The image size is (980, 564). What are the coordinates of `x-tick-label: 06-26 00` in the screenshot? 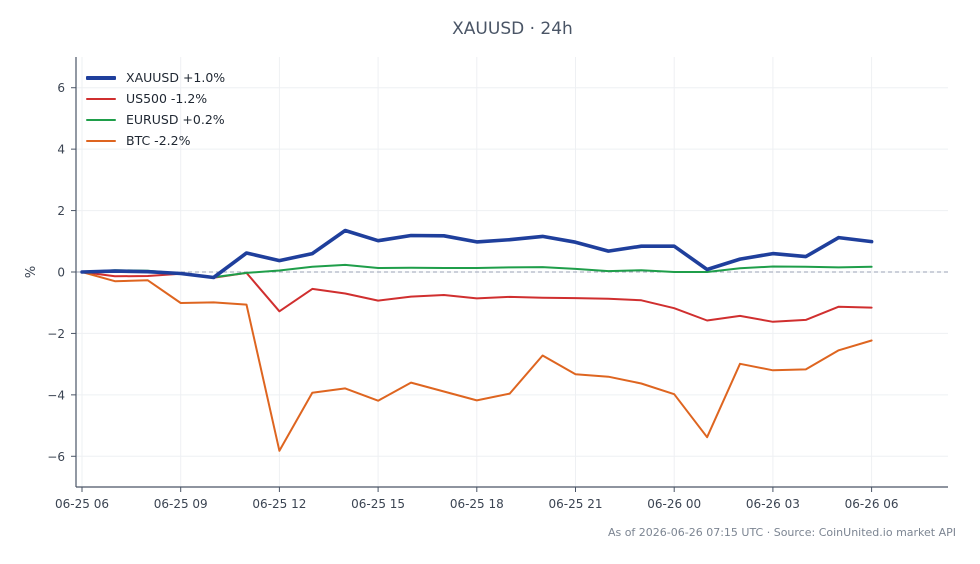 It's located at (674, 504).